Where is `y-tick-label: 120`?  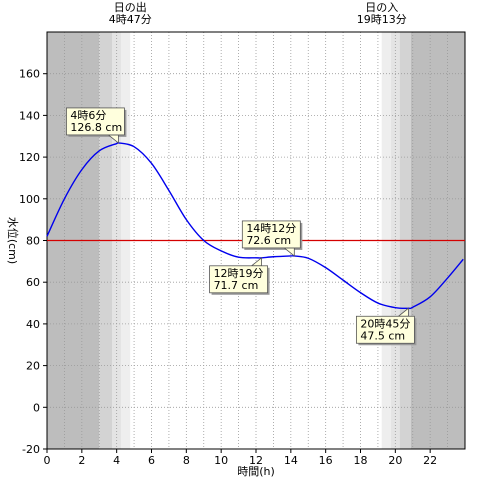 y-tick-label: 120 is located at coordinates (29, 157).